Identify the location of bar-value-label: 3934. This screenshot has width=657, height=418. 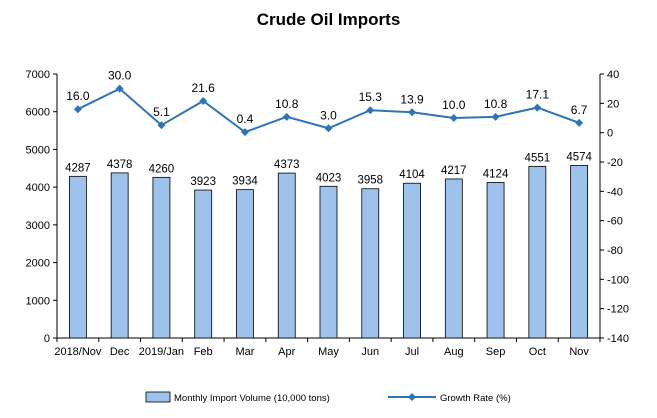
(245, 182).